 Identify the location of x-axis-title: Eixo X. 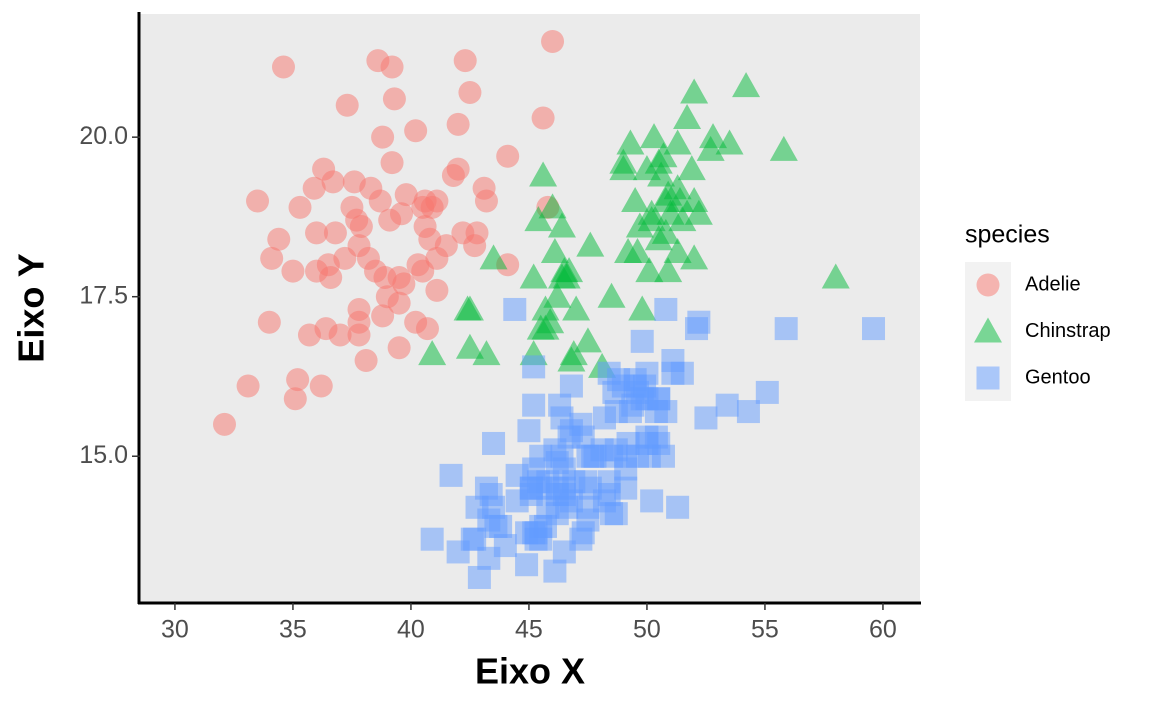
(530, 671).